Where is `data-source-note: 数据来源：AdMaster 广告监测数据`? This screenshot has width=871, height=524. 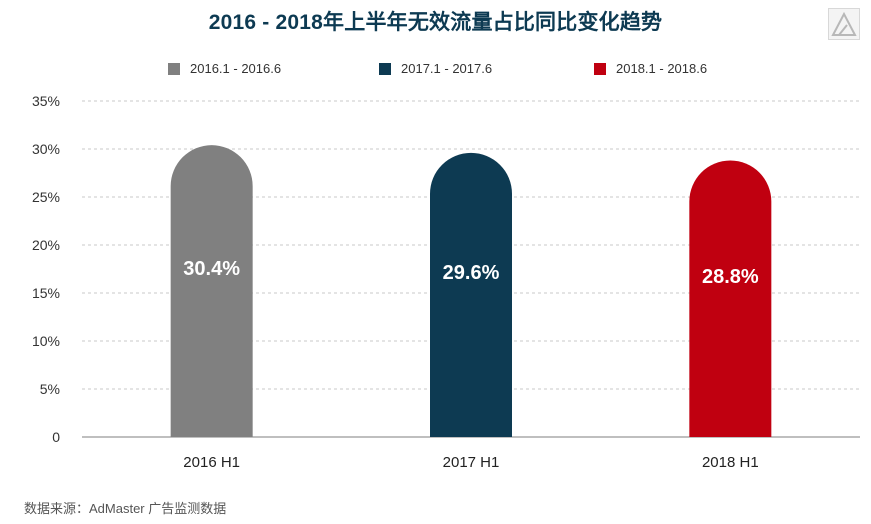
data-source-note: 数据来源：AdMaster 广告监测数据 is located at coordinates (125, 508).